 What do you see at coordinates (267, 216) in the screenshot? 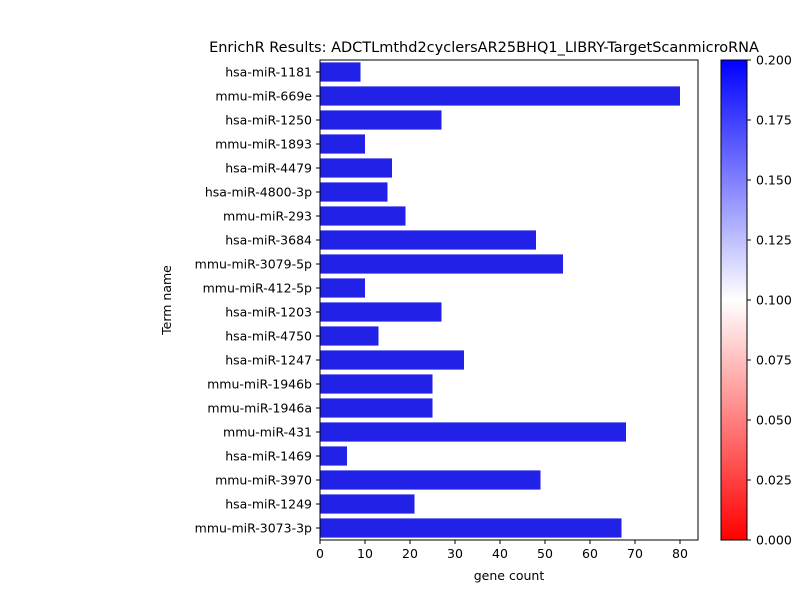
I see `y-tick-label: mmu-miR-293` at bounding box center [267, 216].